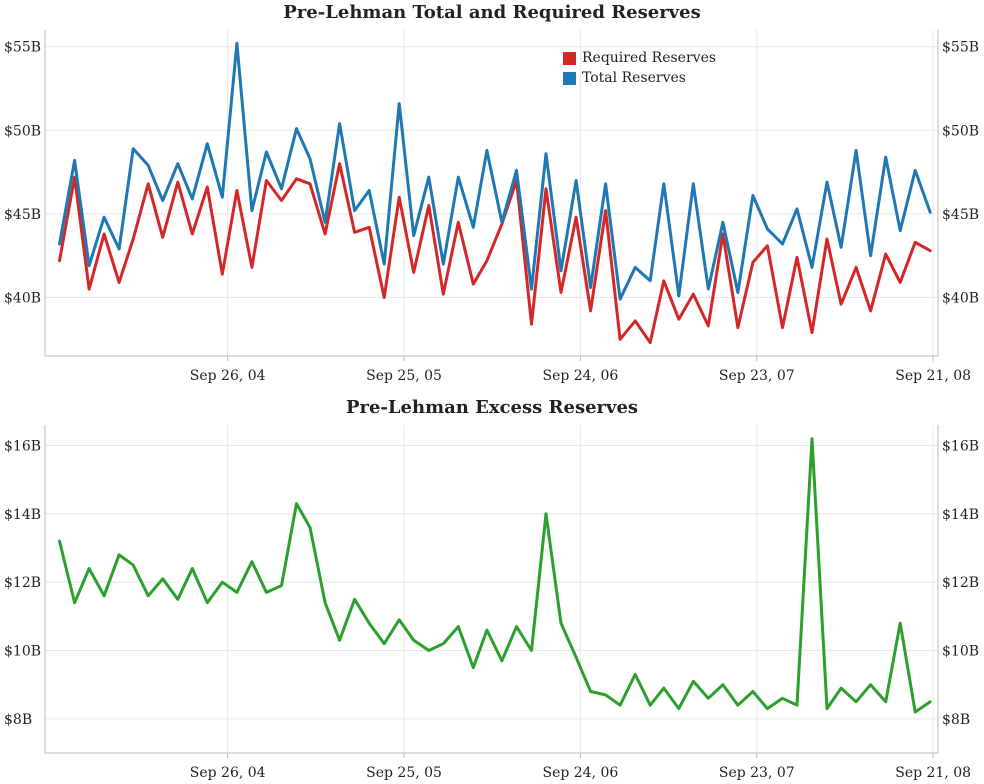 The width and height of the screenshot is (984, 784). Describe the element at coordinates (960, 583) in the screenshot. I see `y-tick-label-right: $12B` at that location.